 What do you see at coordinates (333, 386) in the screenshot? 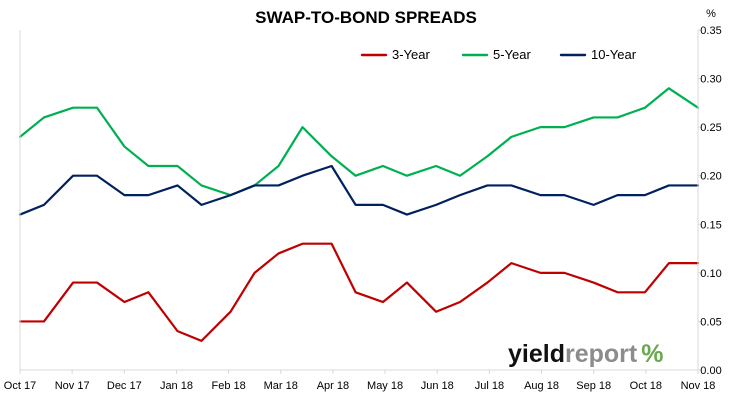
I see `x-tick-label: Apr 18` at bounding box center [333, 386].